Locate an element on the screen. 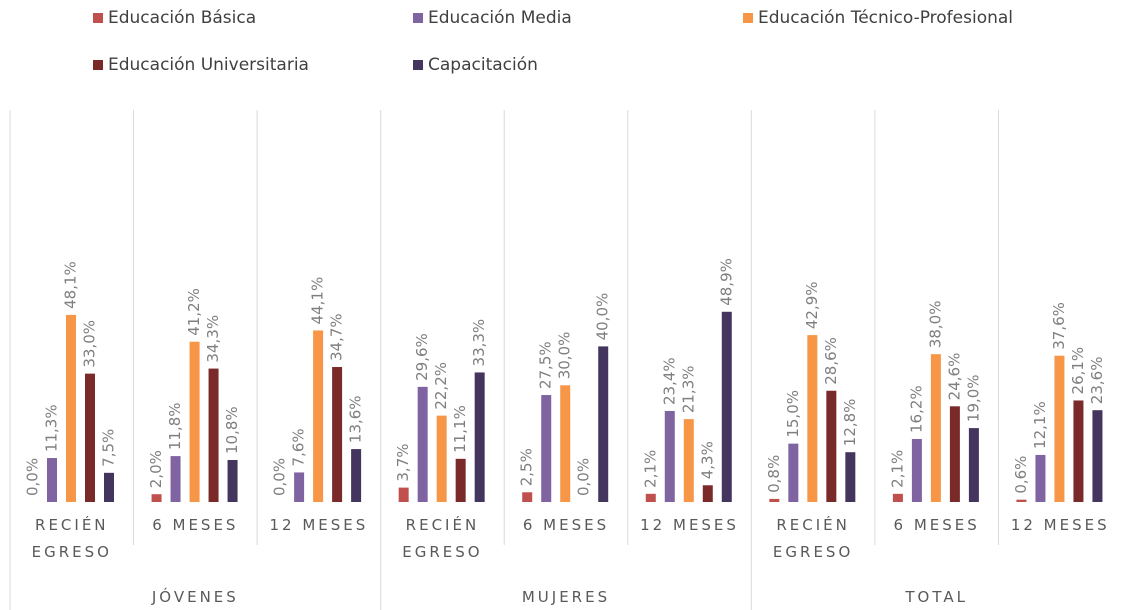 This screenshot has width=1122, height=610. data-label: 0,8% is located at coordinates (774, 474).